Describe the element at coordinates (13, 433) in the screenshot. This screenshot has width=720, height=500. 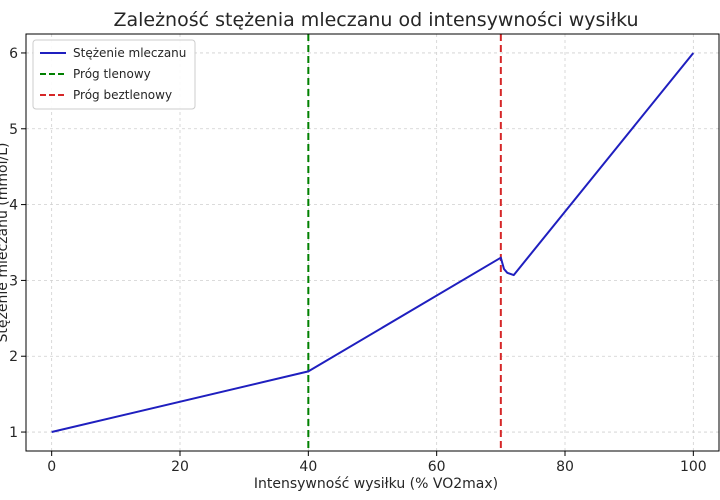
I see `y-tick-label: 1` at that location.